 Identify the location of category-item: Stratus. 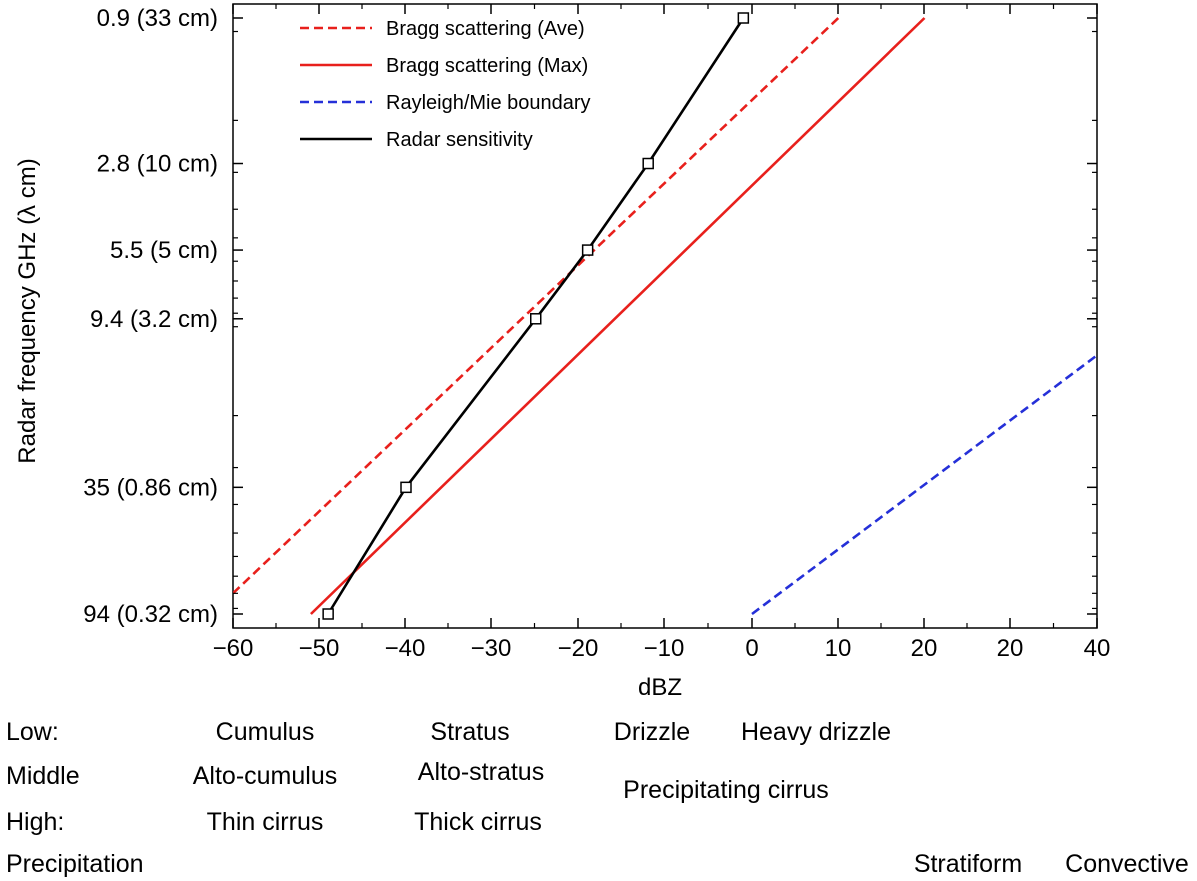
(469, 732).